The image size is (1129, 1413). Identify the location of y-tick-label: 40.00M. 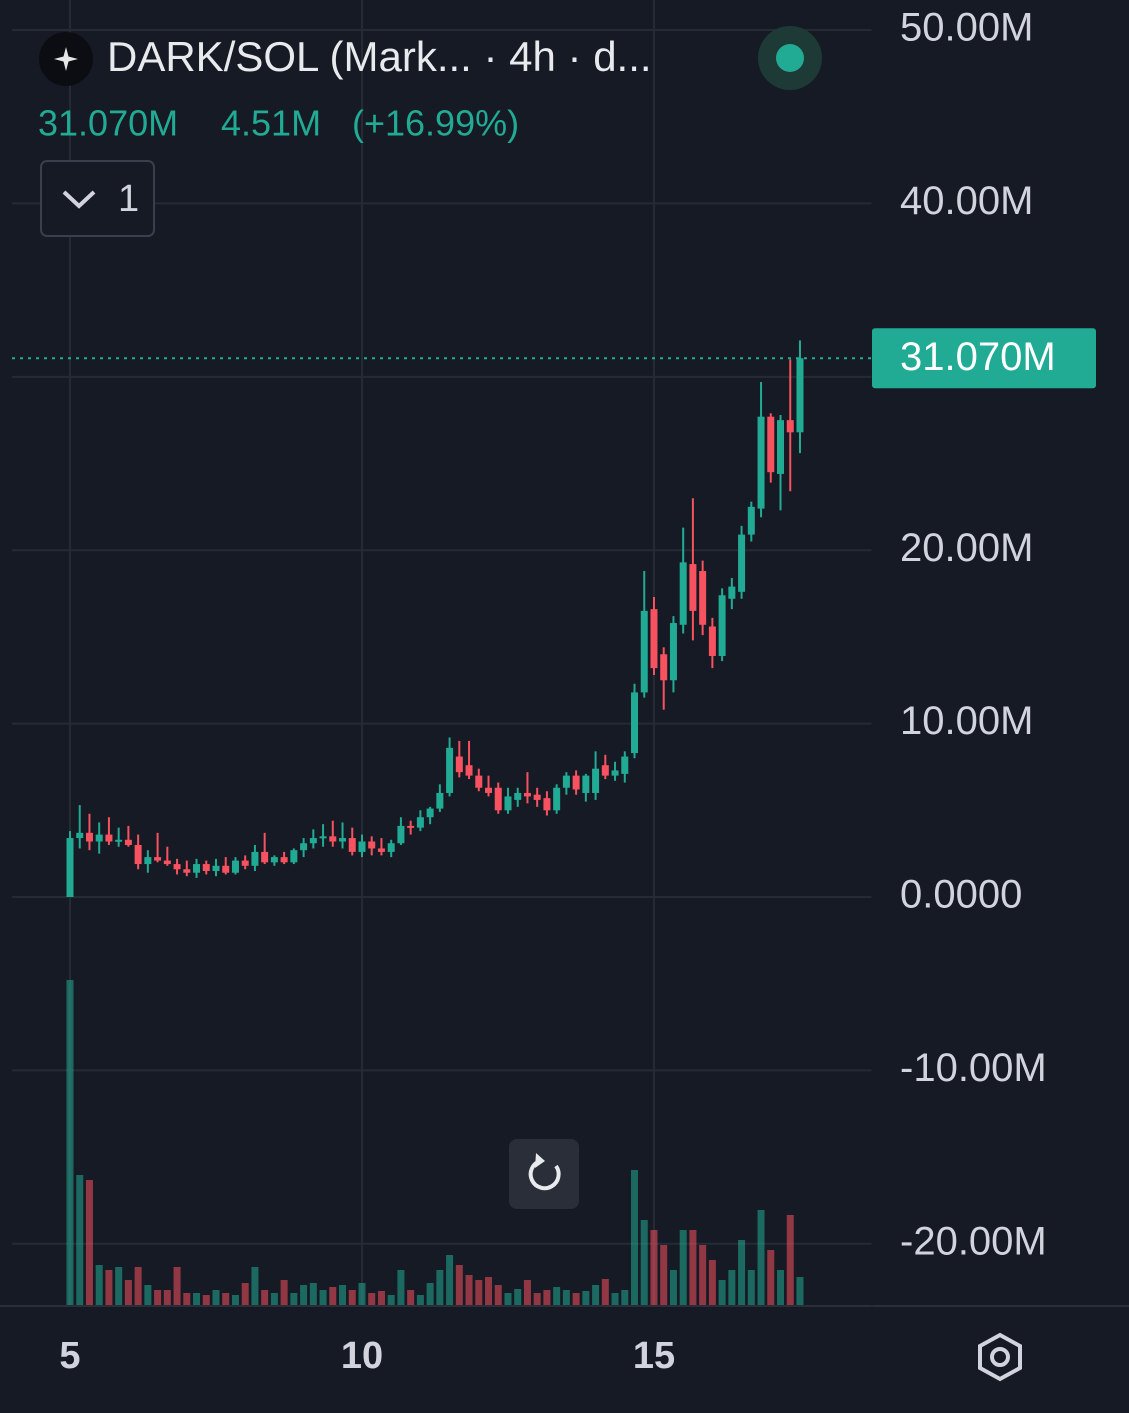
(966, 201).